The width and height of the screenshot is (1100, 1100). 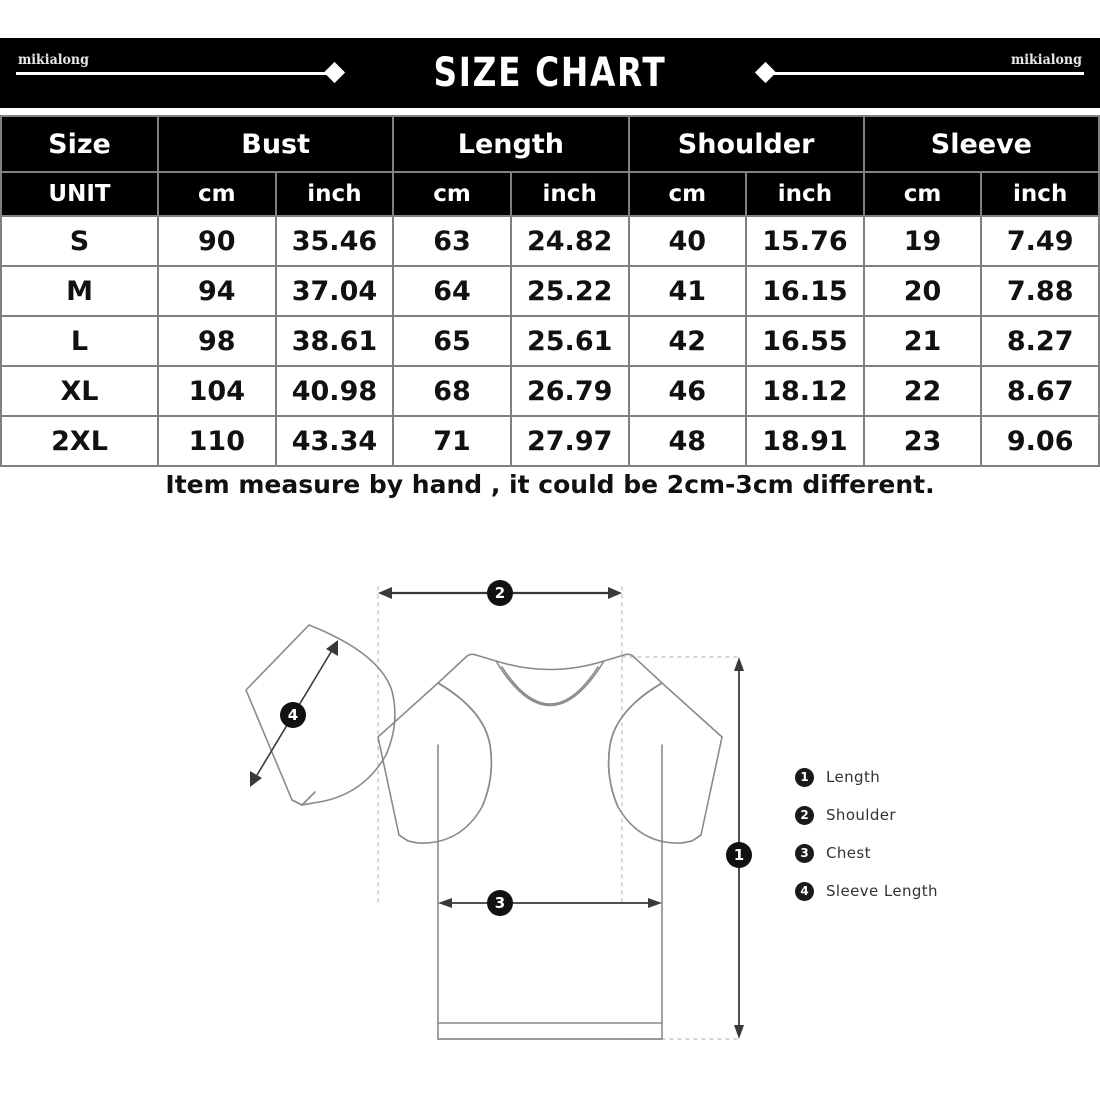 I want to click on cell-size: M, so click(x=79, y=291).